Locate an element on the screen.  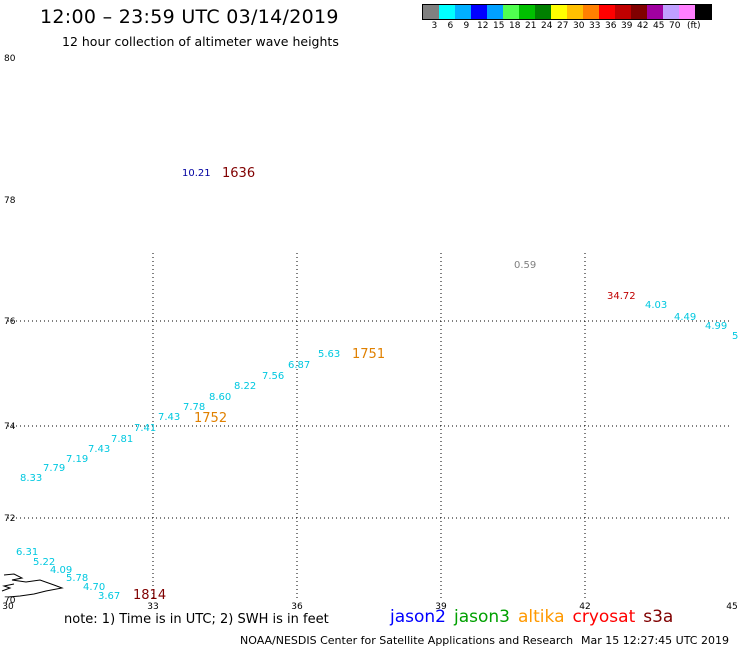
satellite-legend: jason2 jason3 altika cryosat s3a is located at coordinates (535, 617).